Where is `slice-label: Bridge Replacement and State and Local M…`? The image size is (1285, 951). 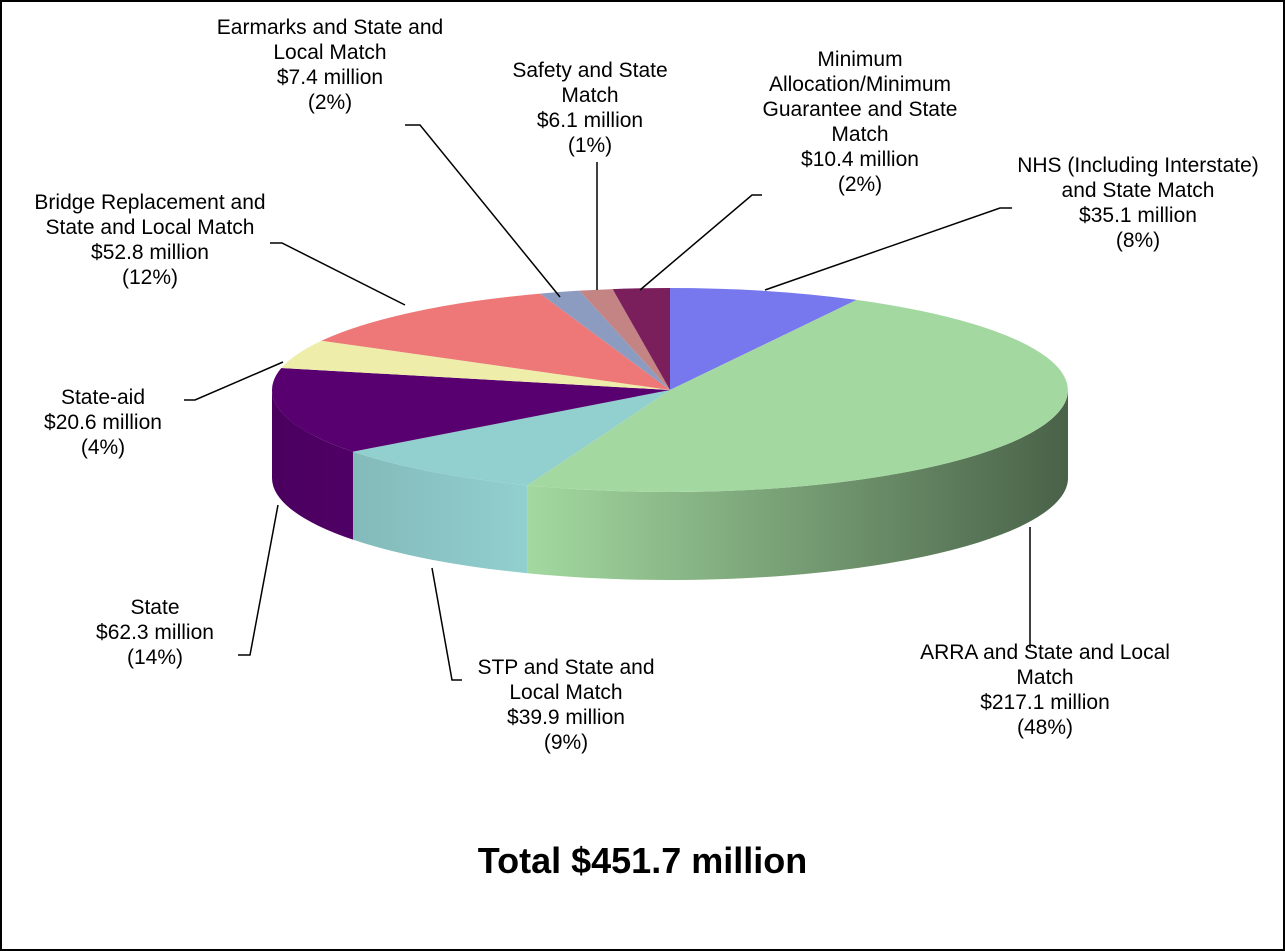 slice-label: Bridge Replacement and State and Local M… is located at coordinates (150, 240).